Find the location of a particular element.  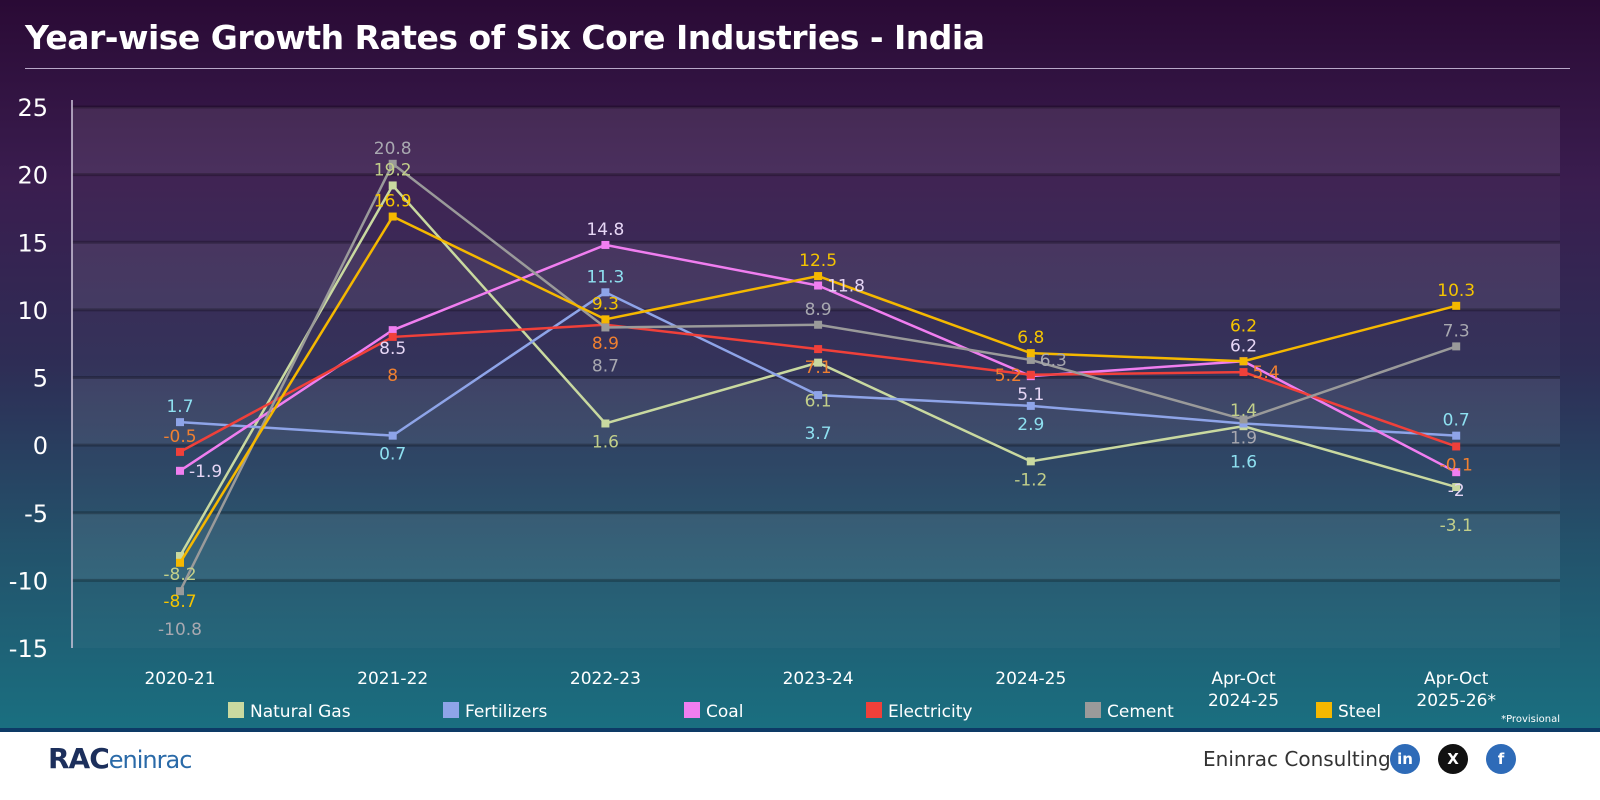

y-tick-label: 10 is located at coordinates (32, 311).